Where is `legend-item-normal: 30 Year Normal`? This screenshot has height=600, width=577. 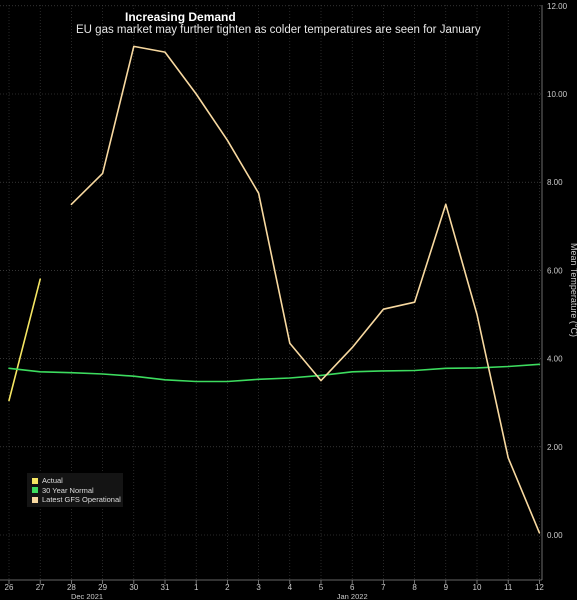
legend-item-normal: 30 Year Normal is located at coordinates (77, 491).